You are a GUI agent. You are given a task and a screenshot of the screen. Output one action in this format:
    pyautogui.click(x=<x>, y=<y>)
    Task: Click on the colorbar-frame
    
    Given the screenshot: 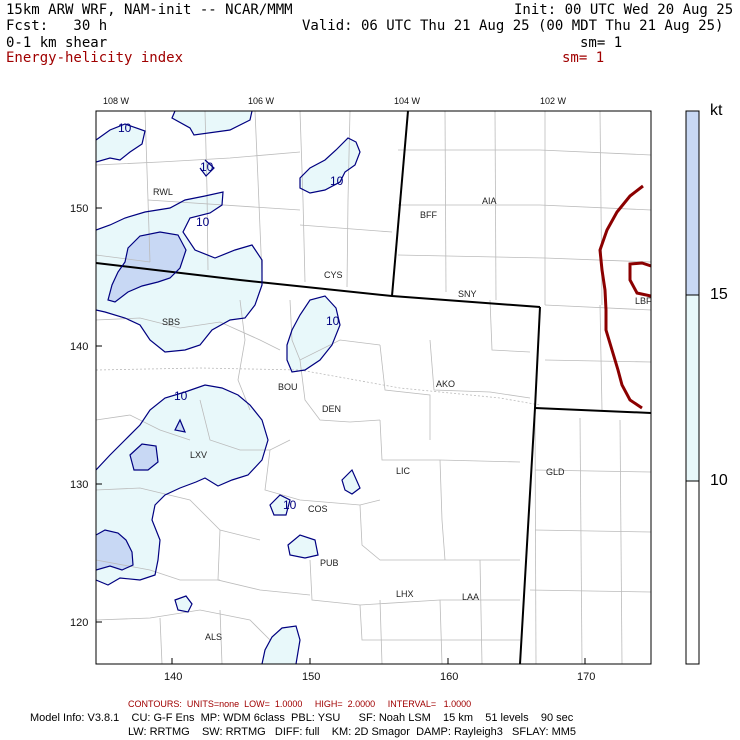 What is the action you would take?
    pyautogui.click(x=692, y=387)
    